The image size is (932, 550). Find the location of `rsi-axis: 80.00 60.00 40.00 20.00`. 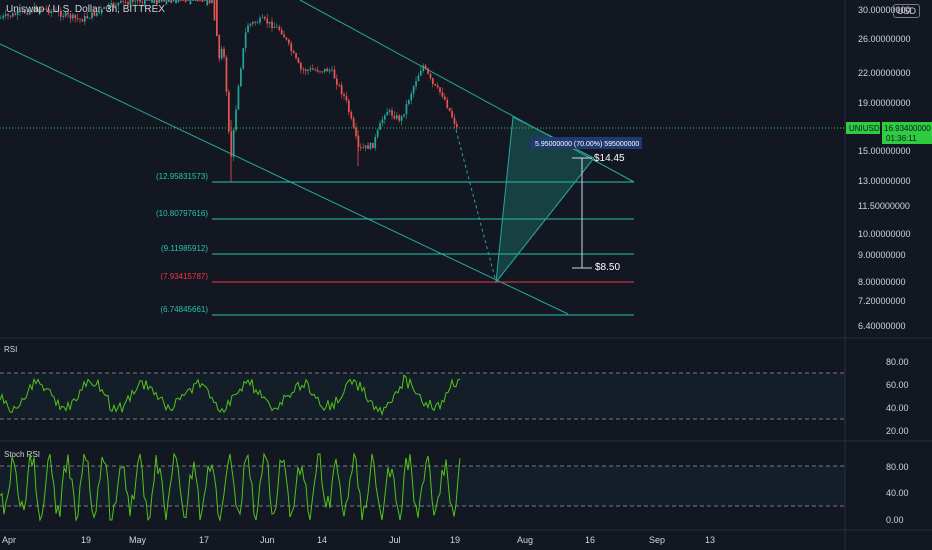

rsi-axis: 80.00 60.00 40.00 20.00 is located at coordinates (897, 396).